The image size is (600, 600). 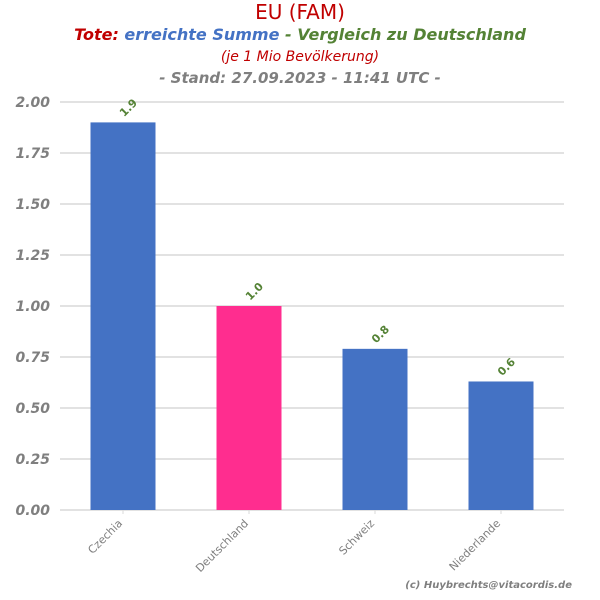 What do you see at coordinates (32, 205) in the screenshot?
I see `y-tick-label: 1.50` at bounding box center [32, 205].